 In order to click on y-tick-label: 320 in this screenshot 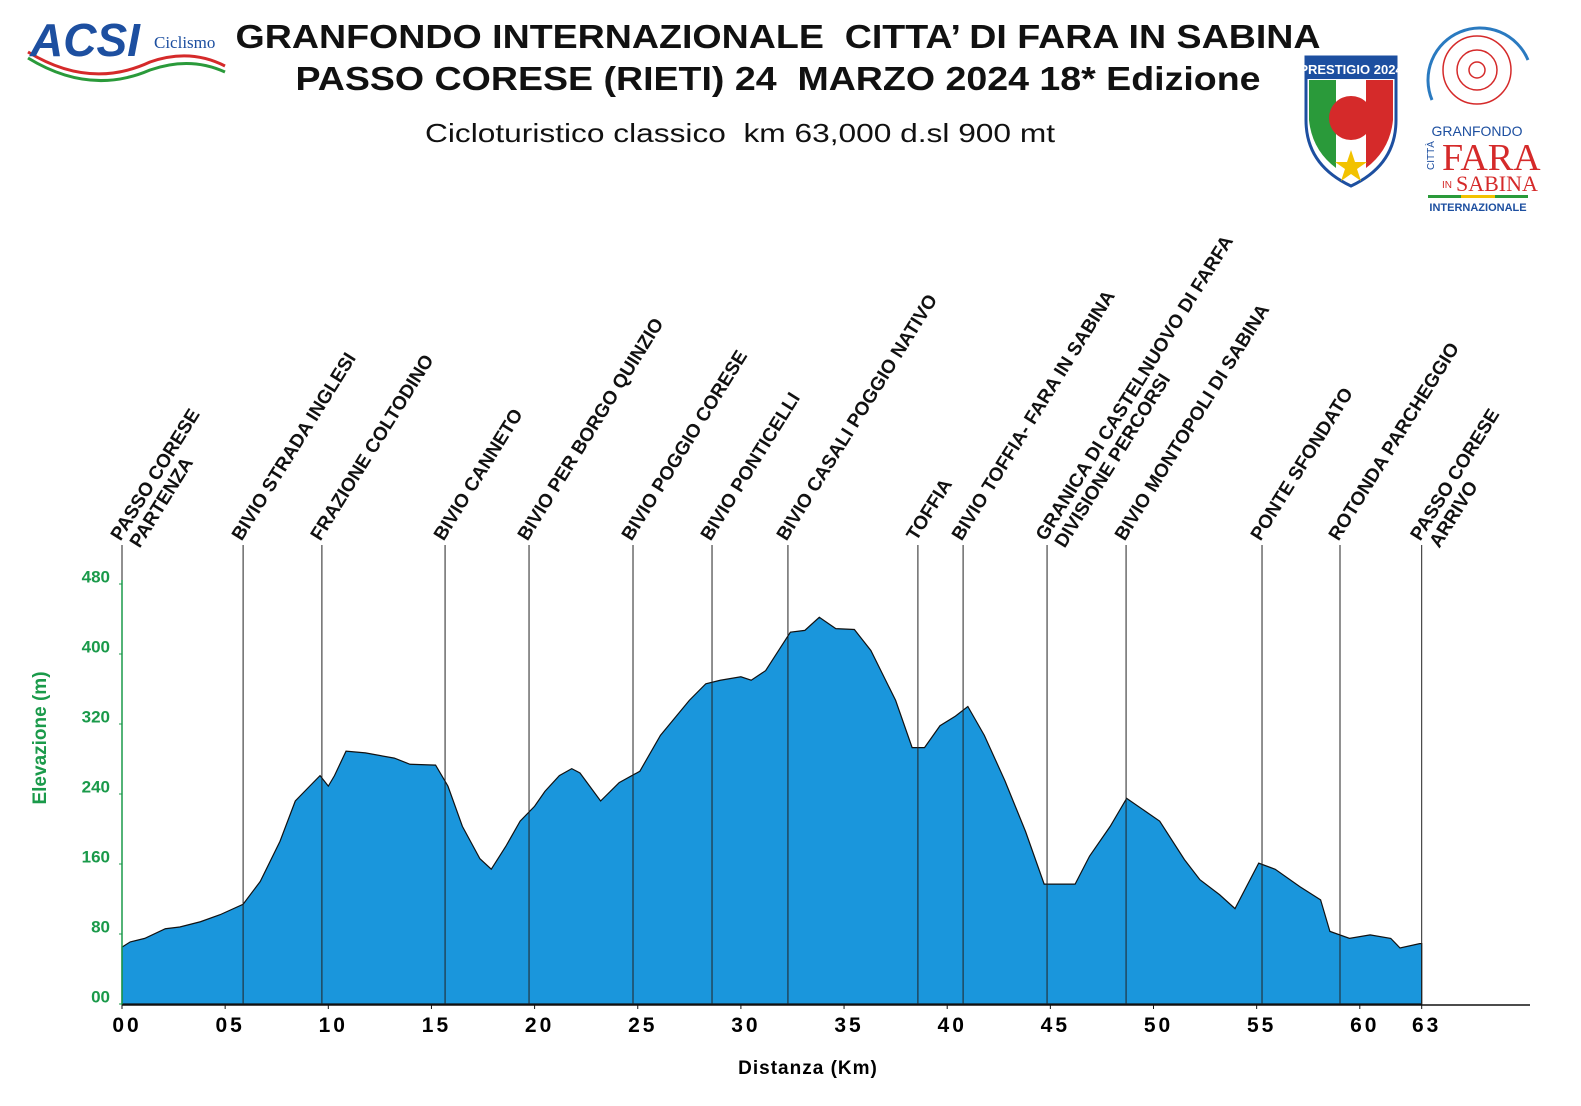, I will do `click(96, 716)`.